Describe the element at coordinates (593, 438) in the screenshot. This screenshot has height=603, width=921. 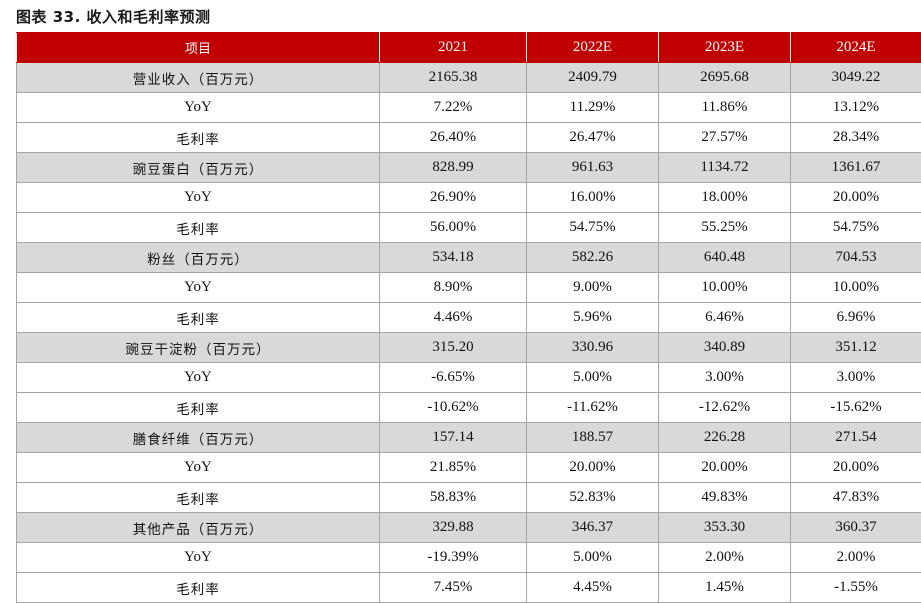
I see `cell-2022e: 188.57` at that location.